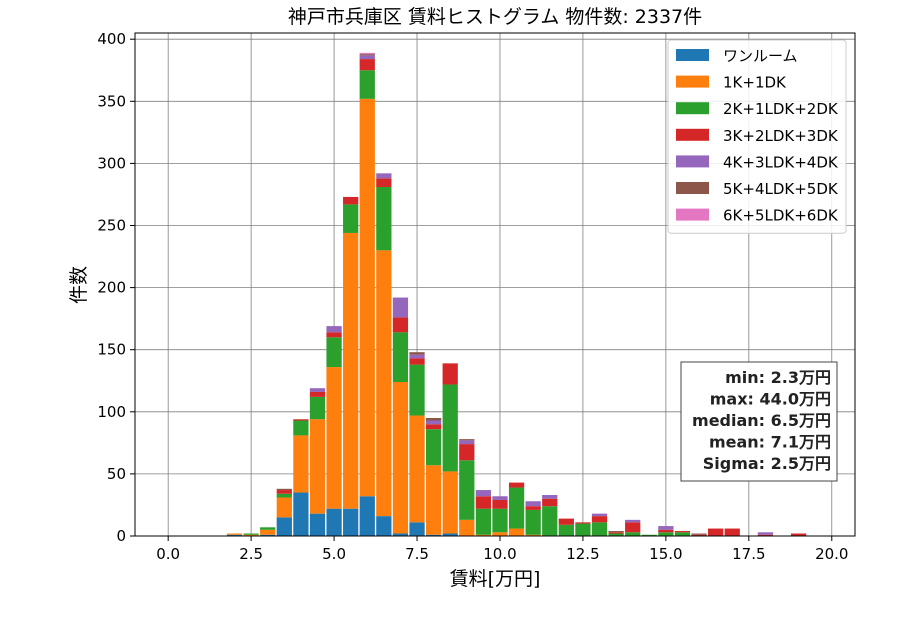 Image resolution: width=900 pixels, height=630 pixels. What do you see at coordinates (748, 554) in the screenshot?
I see `x-tick-label-7: 17.5` at bounding box center [748, 554].